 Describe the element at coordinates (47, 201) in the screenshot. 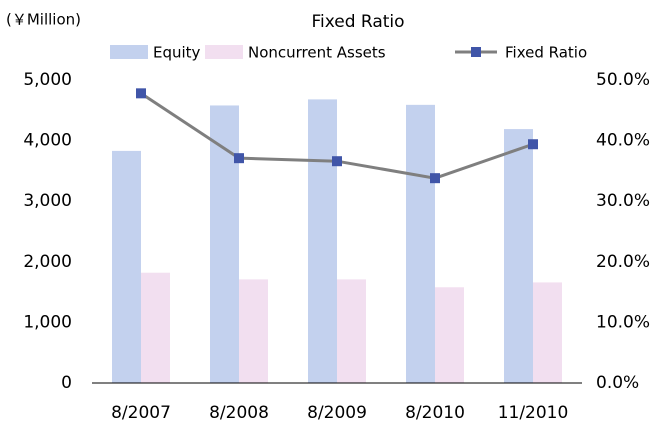

I see `y-tick-label: 3,000` at that location.